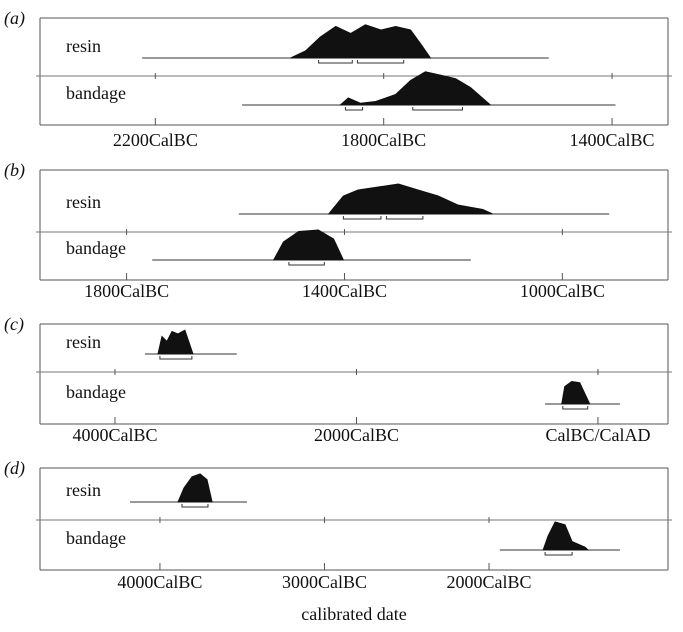 The height and width of the screenshot is (632, 683). I want to click on panel-label: (d), so click(14, 468).